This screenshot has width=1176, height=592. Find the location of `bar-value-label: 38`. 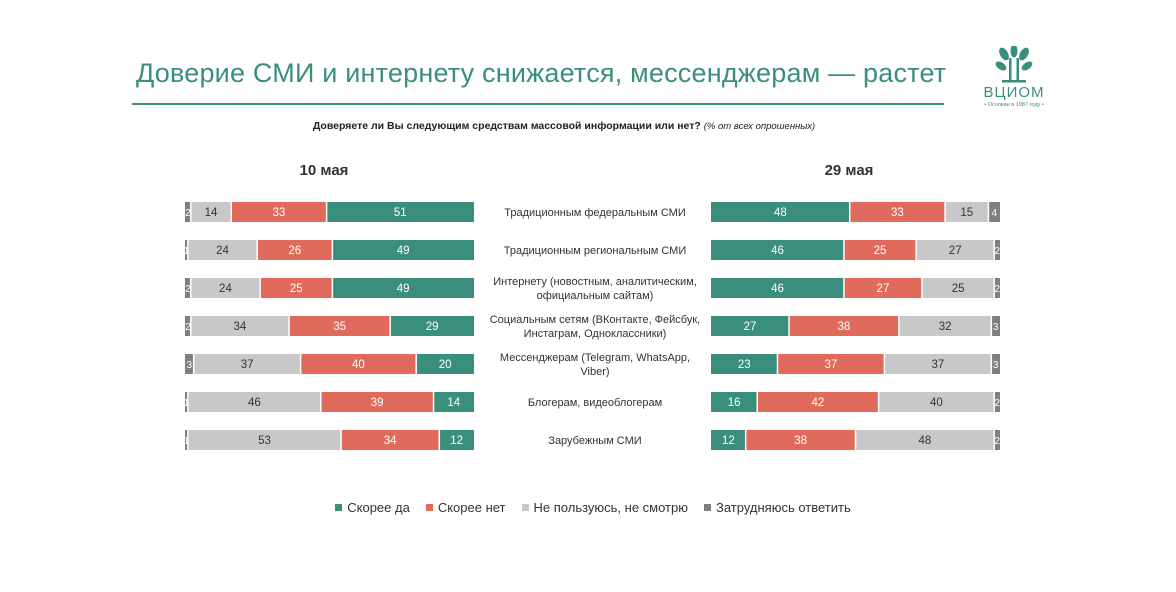

bar-value-label: 38 is located at coordinates (800, 441).